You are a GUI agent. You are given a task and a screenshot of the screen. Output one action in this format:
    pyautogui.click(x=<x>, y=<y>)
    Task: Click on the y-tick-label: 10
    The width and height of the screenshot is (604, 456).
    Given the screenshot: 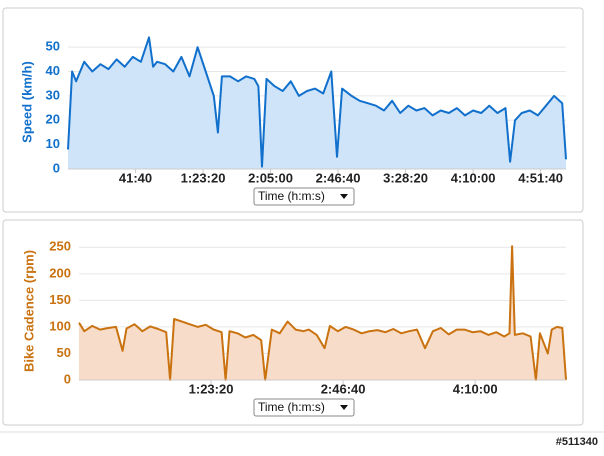 What is the action you would take?
    pyautogui.click(x=53, y=143)
    